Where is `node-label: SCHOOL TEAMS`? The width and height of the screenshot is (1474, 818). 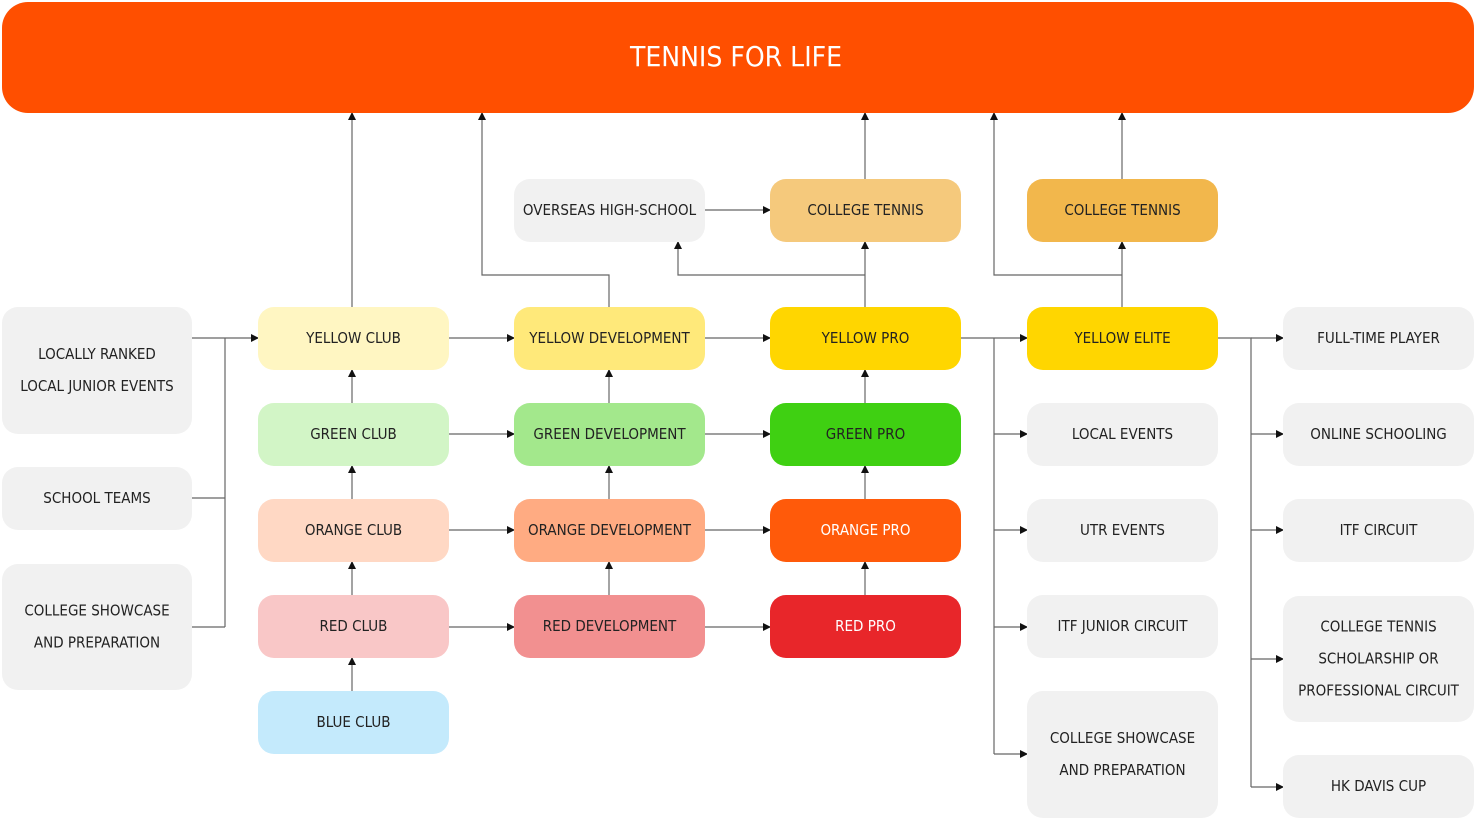 node-label: SCHOOL TEAMS is located at coordinates (96, 498).